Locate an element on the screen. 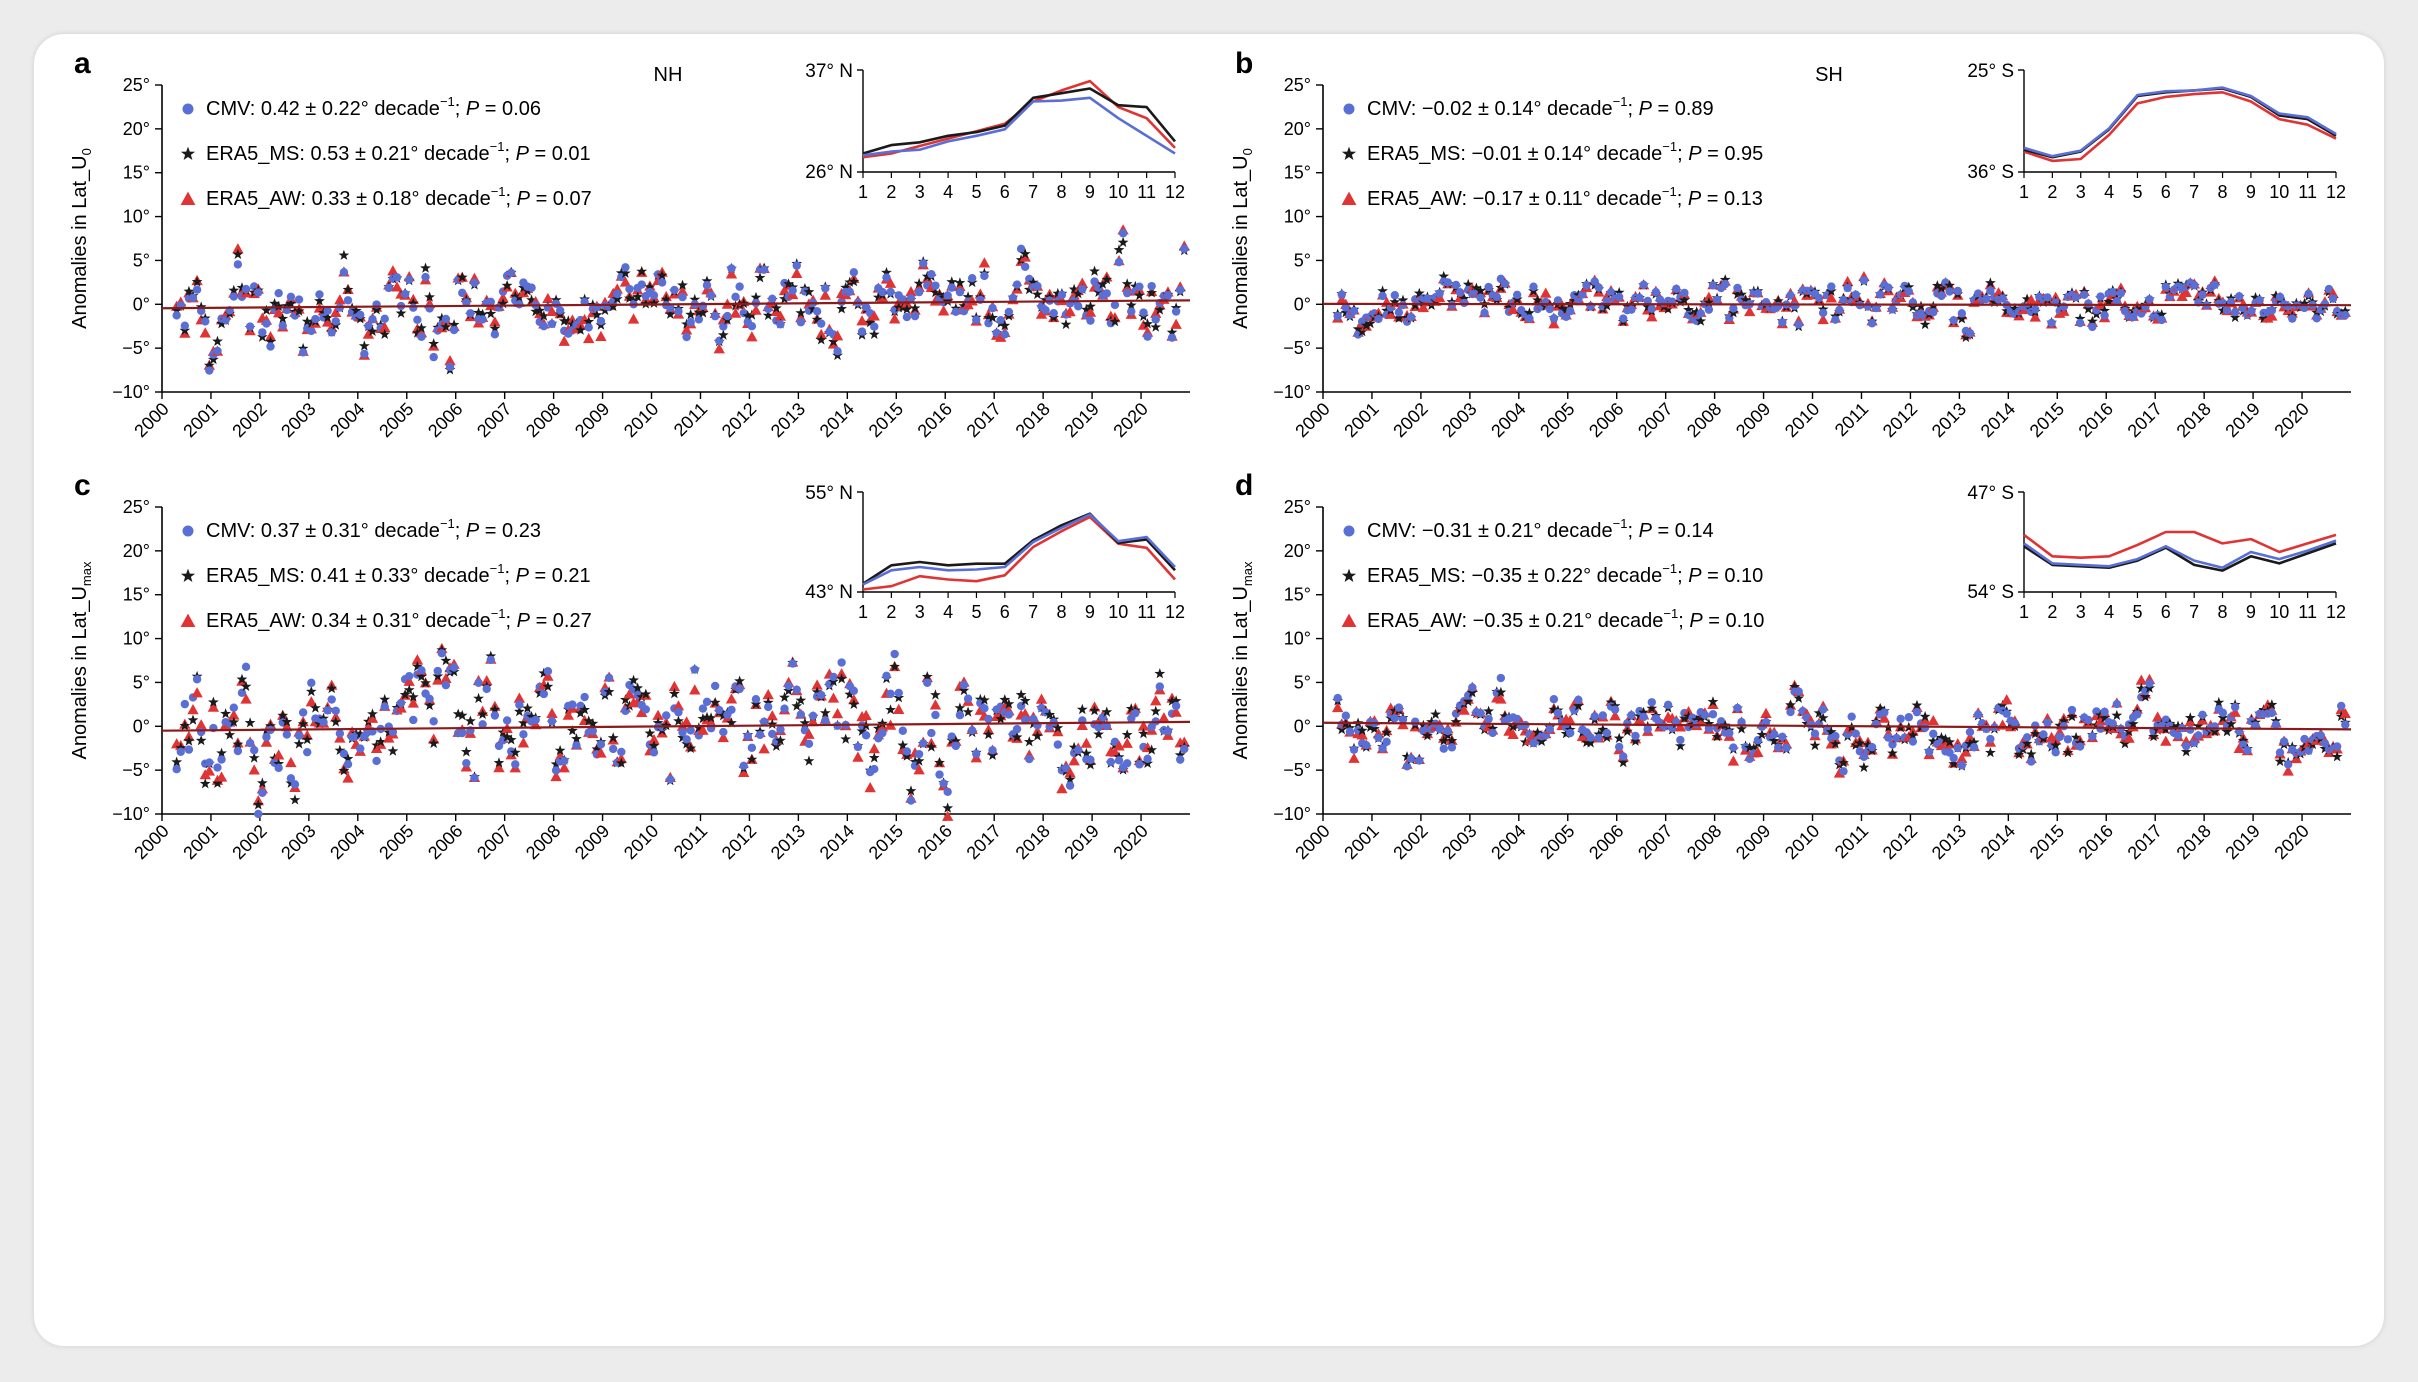 This screenshot has height=1382, width=2418. x-tick-label: 2010 is located at coordinates (1802, 420).